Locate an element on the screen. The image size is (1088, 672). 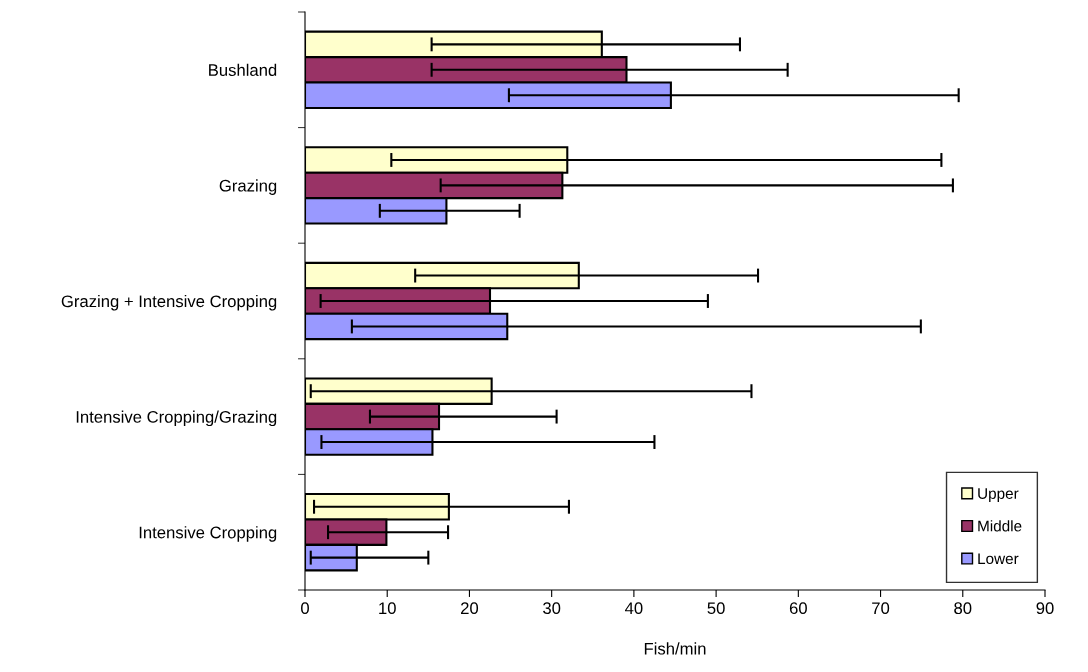
x-tick-label: 30 is located at coordinates (552, 608).